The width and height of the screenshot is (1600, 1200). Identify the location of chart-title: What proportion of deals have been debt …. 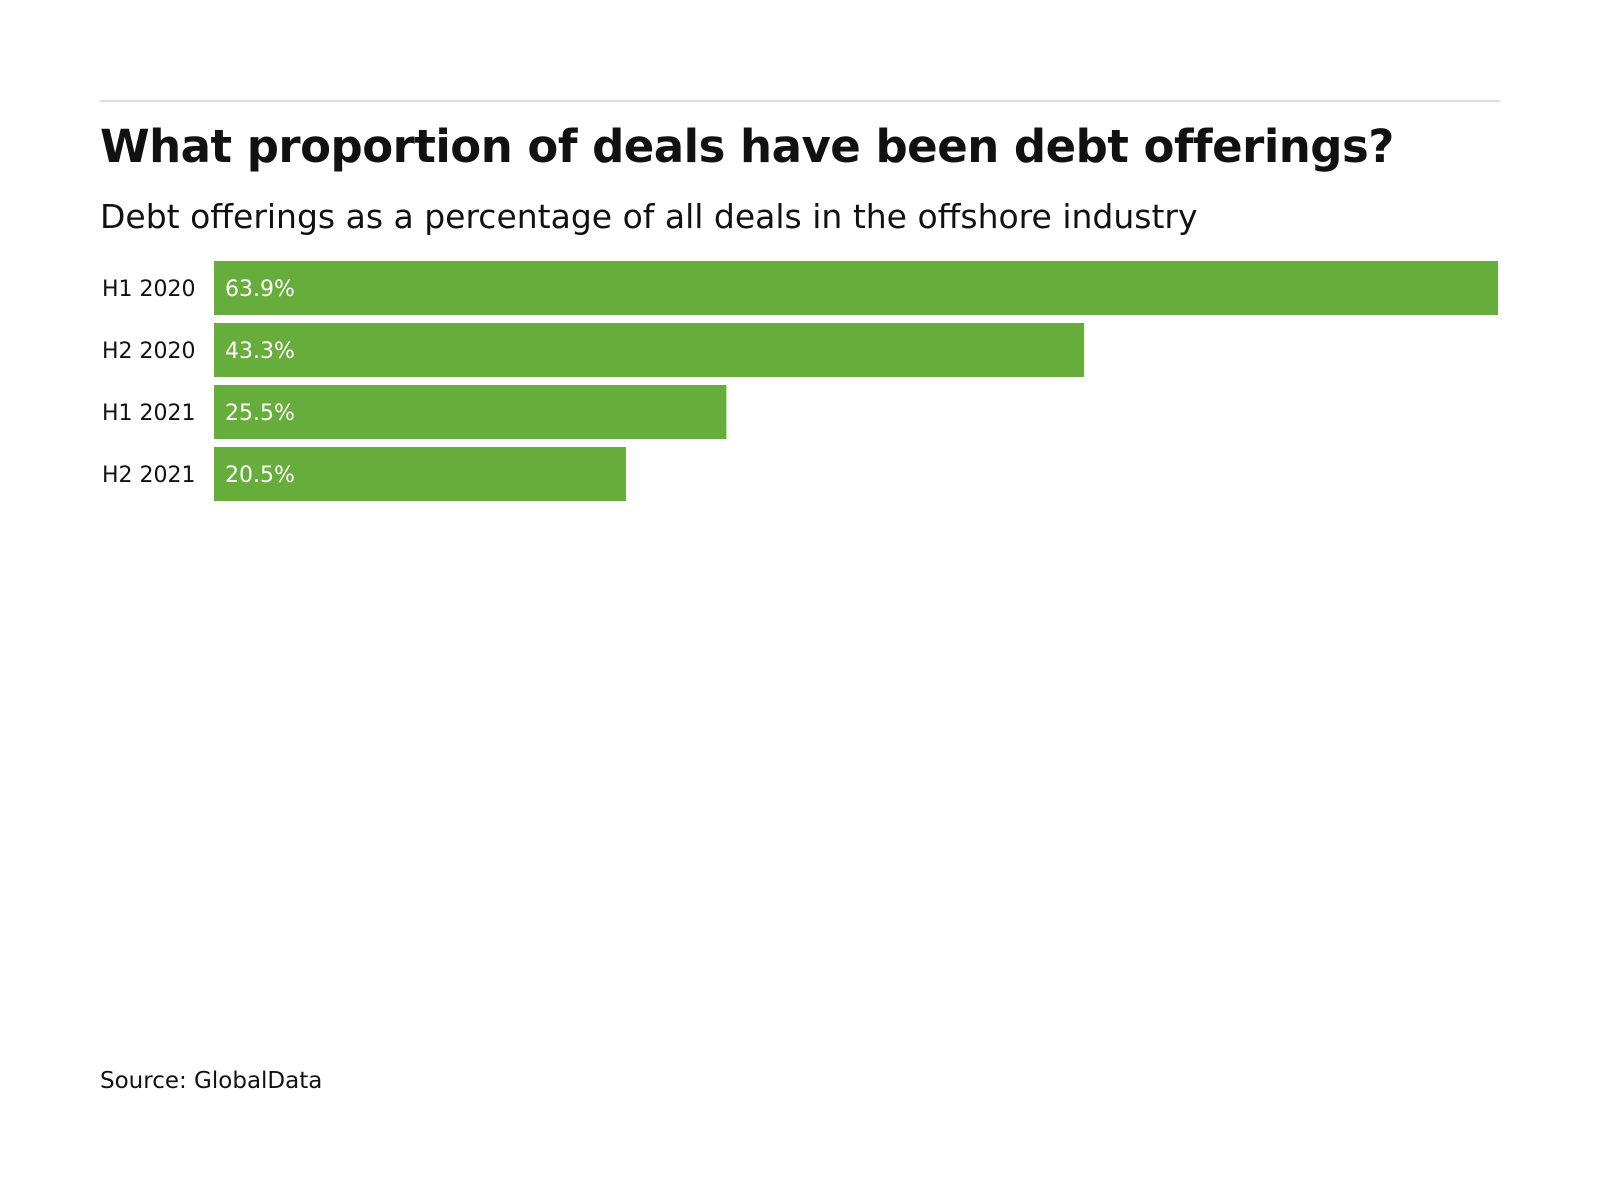
(747, 146).